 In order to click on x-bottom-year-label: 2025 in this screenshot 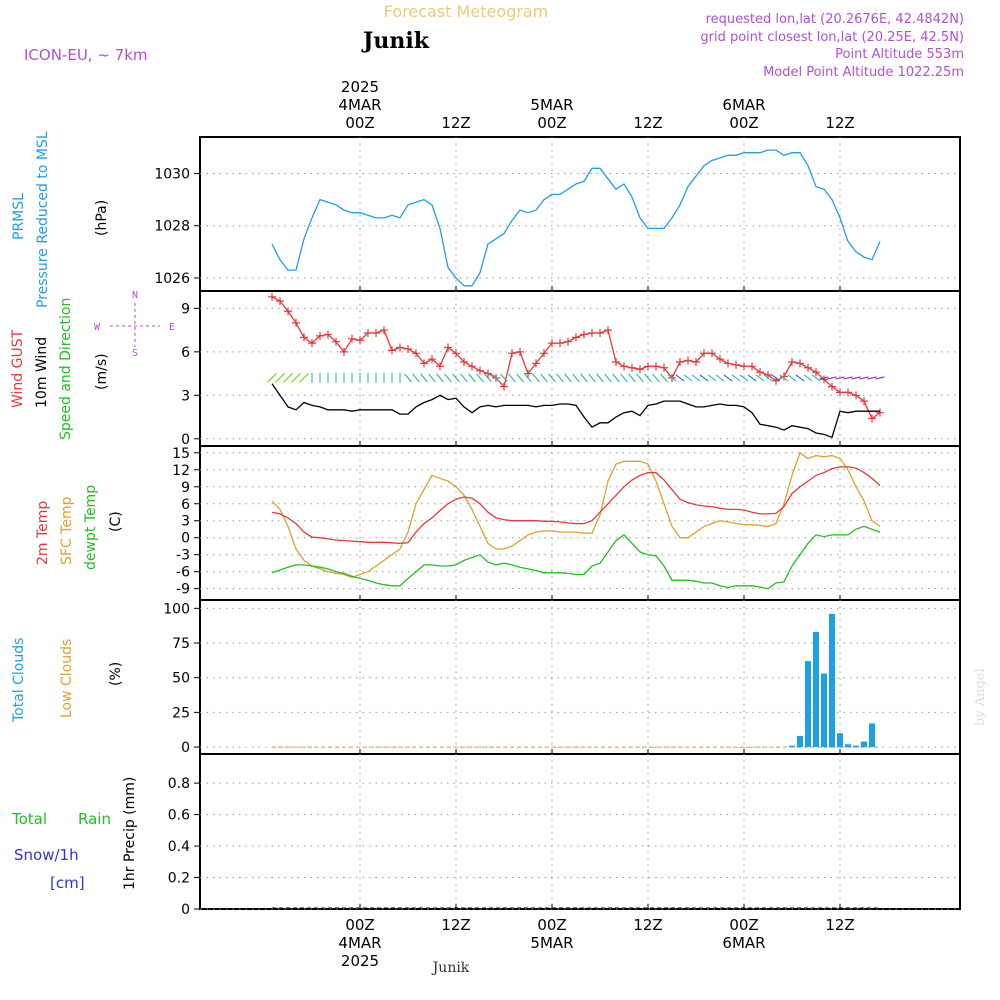, I will do `click(360, 961)`.